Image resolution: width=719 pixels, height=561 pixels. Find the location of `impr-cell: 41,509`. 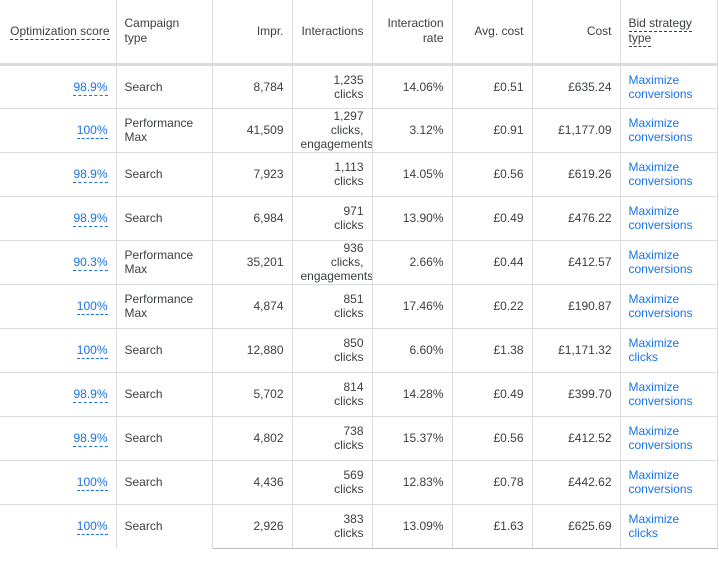

impr-cell: 41,509 is located at coordinates (252, 130).